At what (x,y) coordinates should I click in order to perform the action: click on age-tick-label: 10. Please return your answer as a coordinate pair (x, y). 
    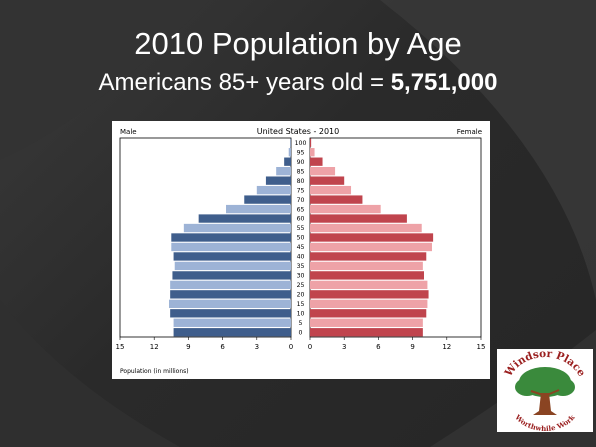
    Looking at the image, I should click on (301, 314).